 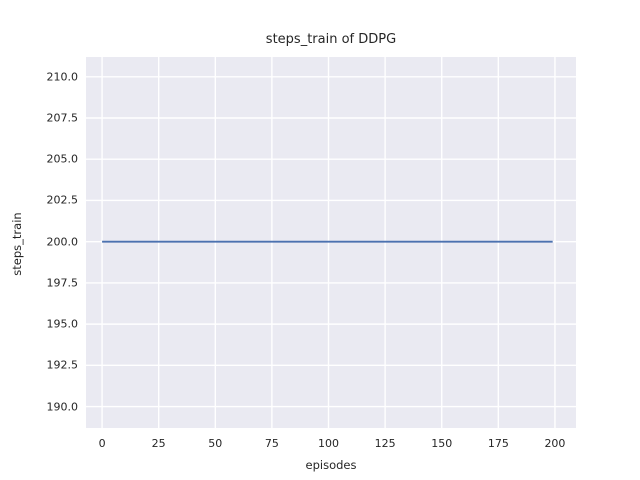 What do you see at coordinates (442, 443) in the screenshot?
I see `x-tick-label: 150` at bounding box center [442, 443].